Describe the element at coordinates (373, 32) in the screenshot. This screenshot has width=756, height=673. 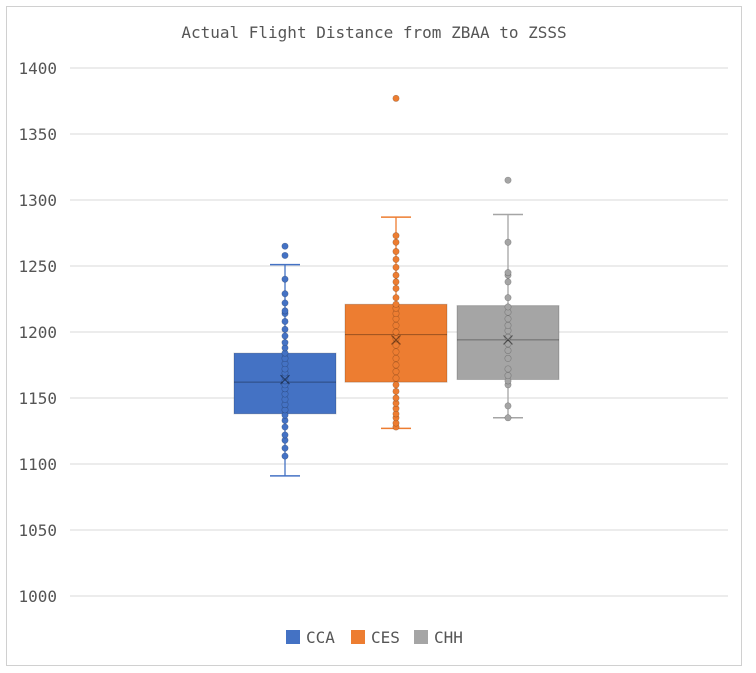
I see `chart-title: Actual Flight Distance from ZBAA to ZSSS` at that location.